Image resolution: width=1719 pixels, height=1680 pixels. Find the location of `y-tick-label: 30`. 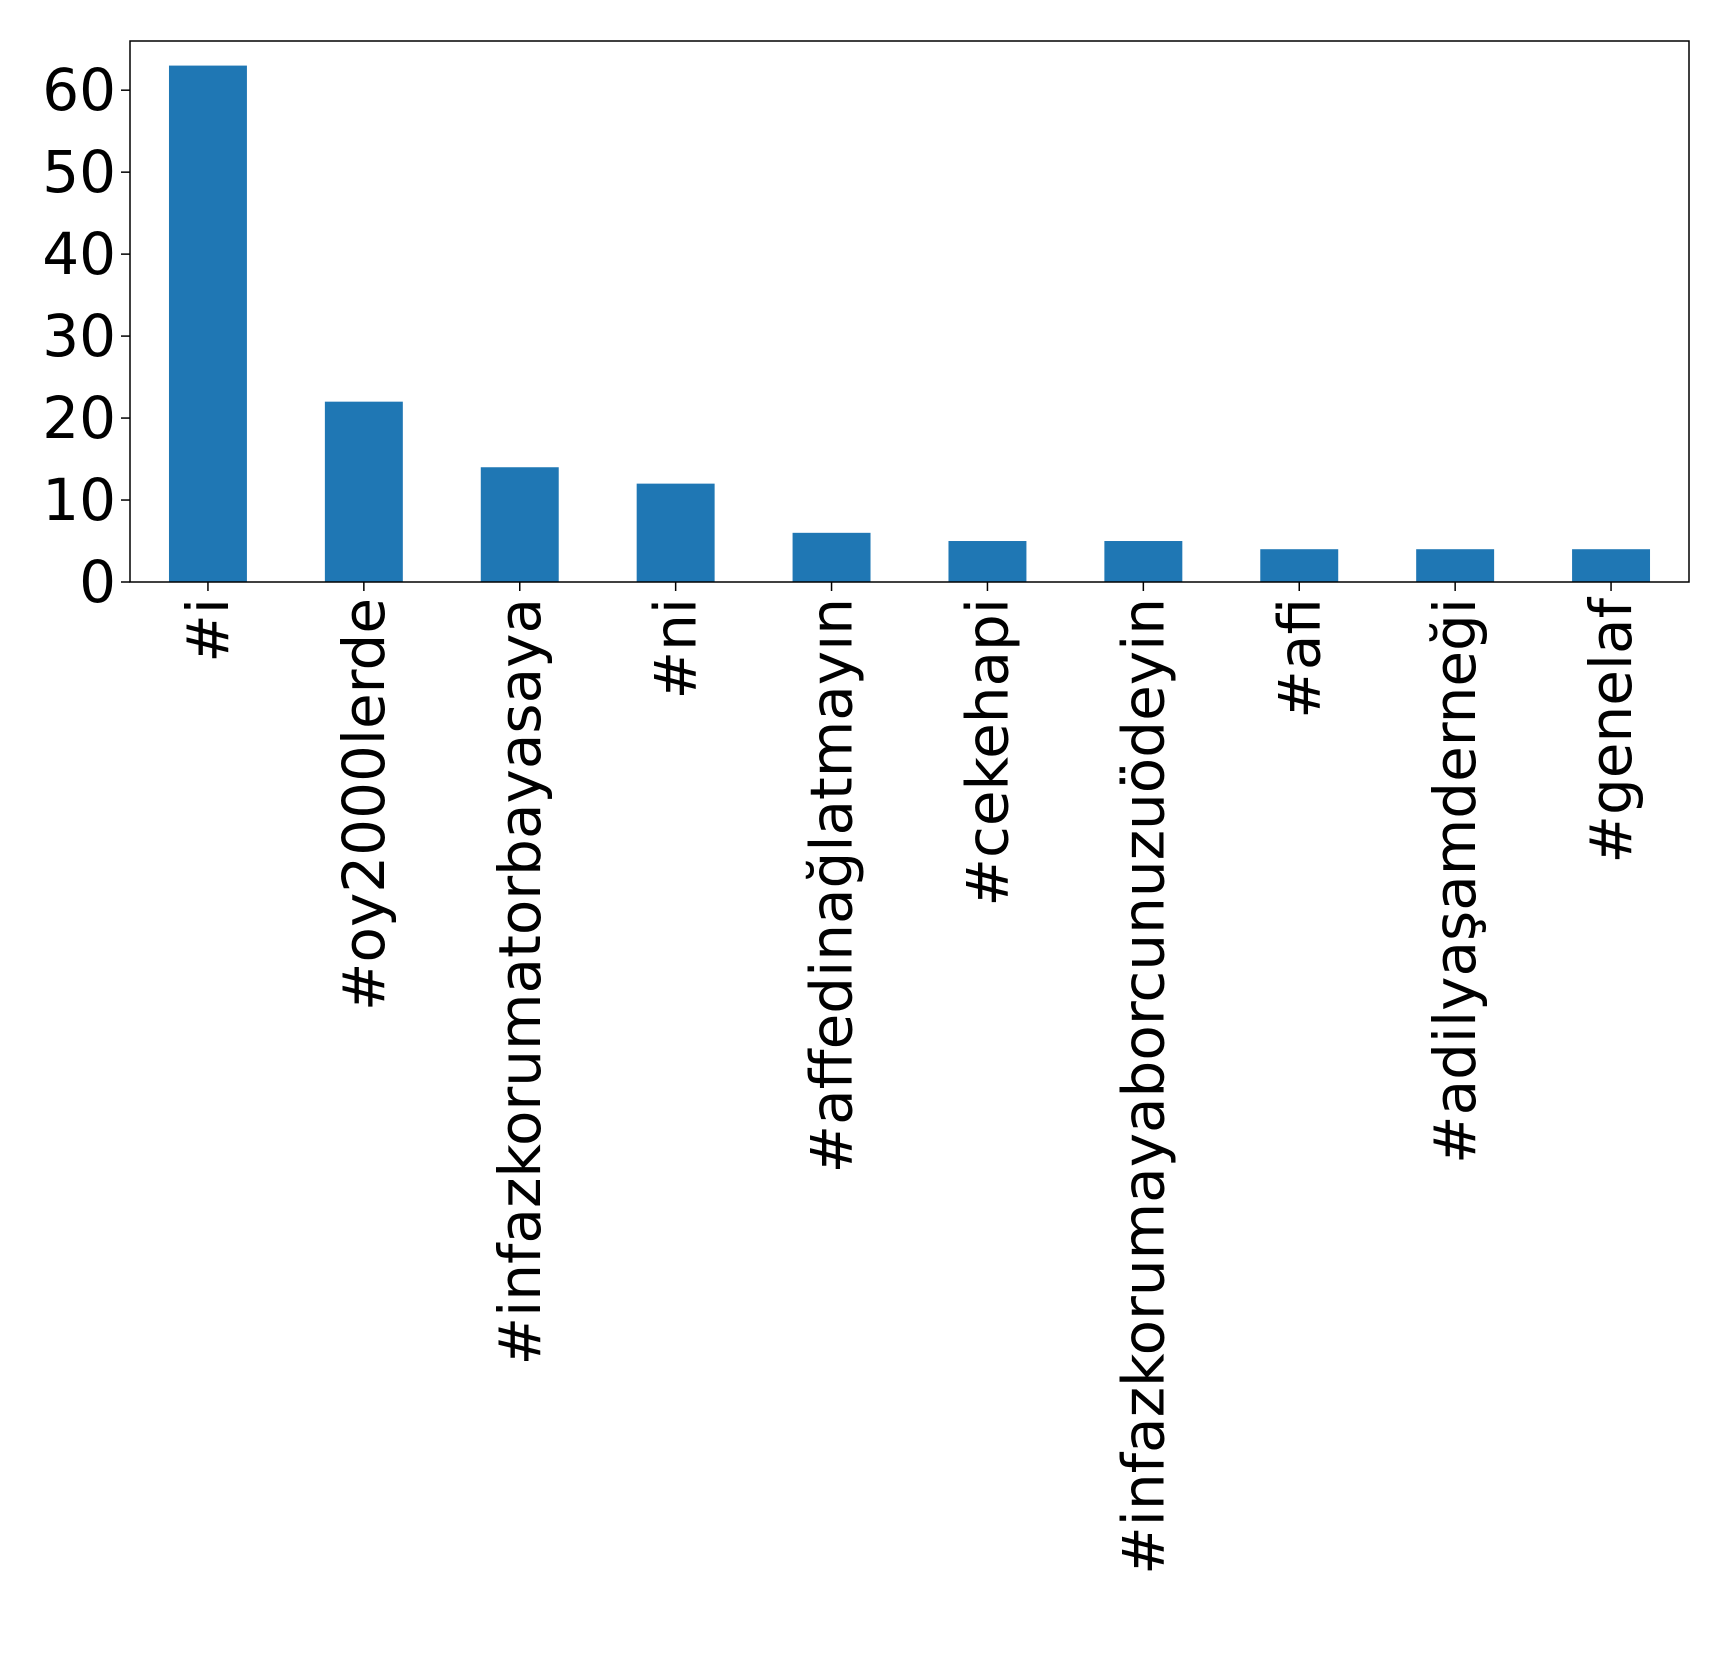

y-tick-label: 30 is located at coordinates (79, 336).